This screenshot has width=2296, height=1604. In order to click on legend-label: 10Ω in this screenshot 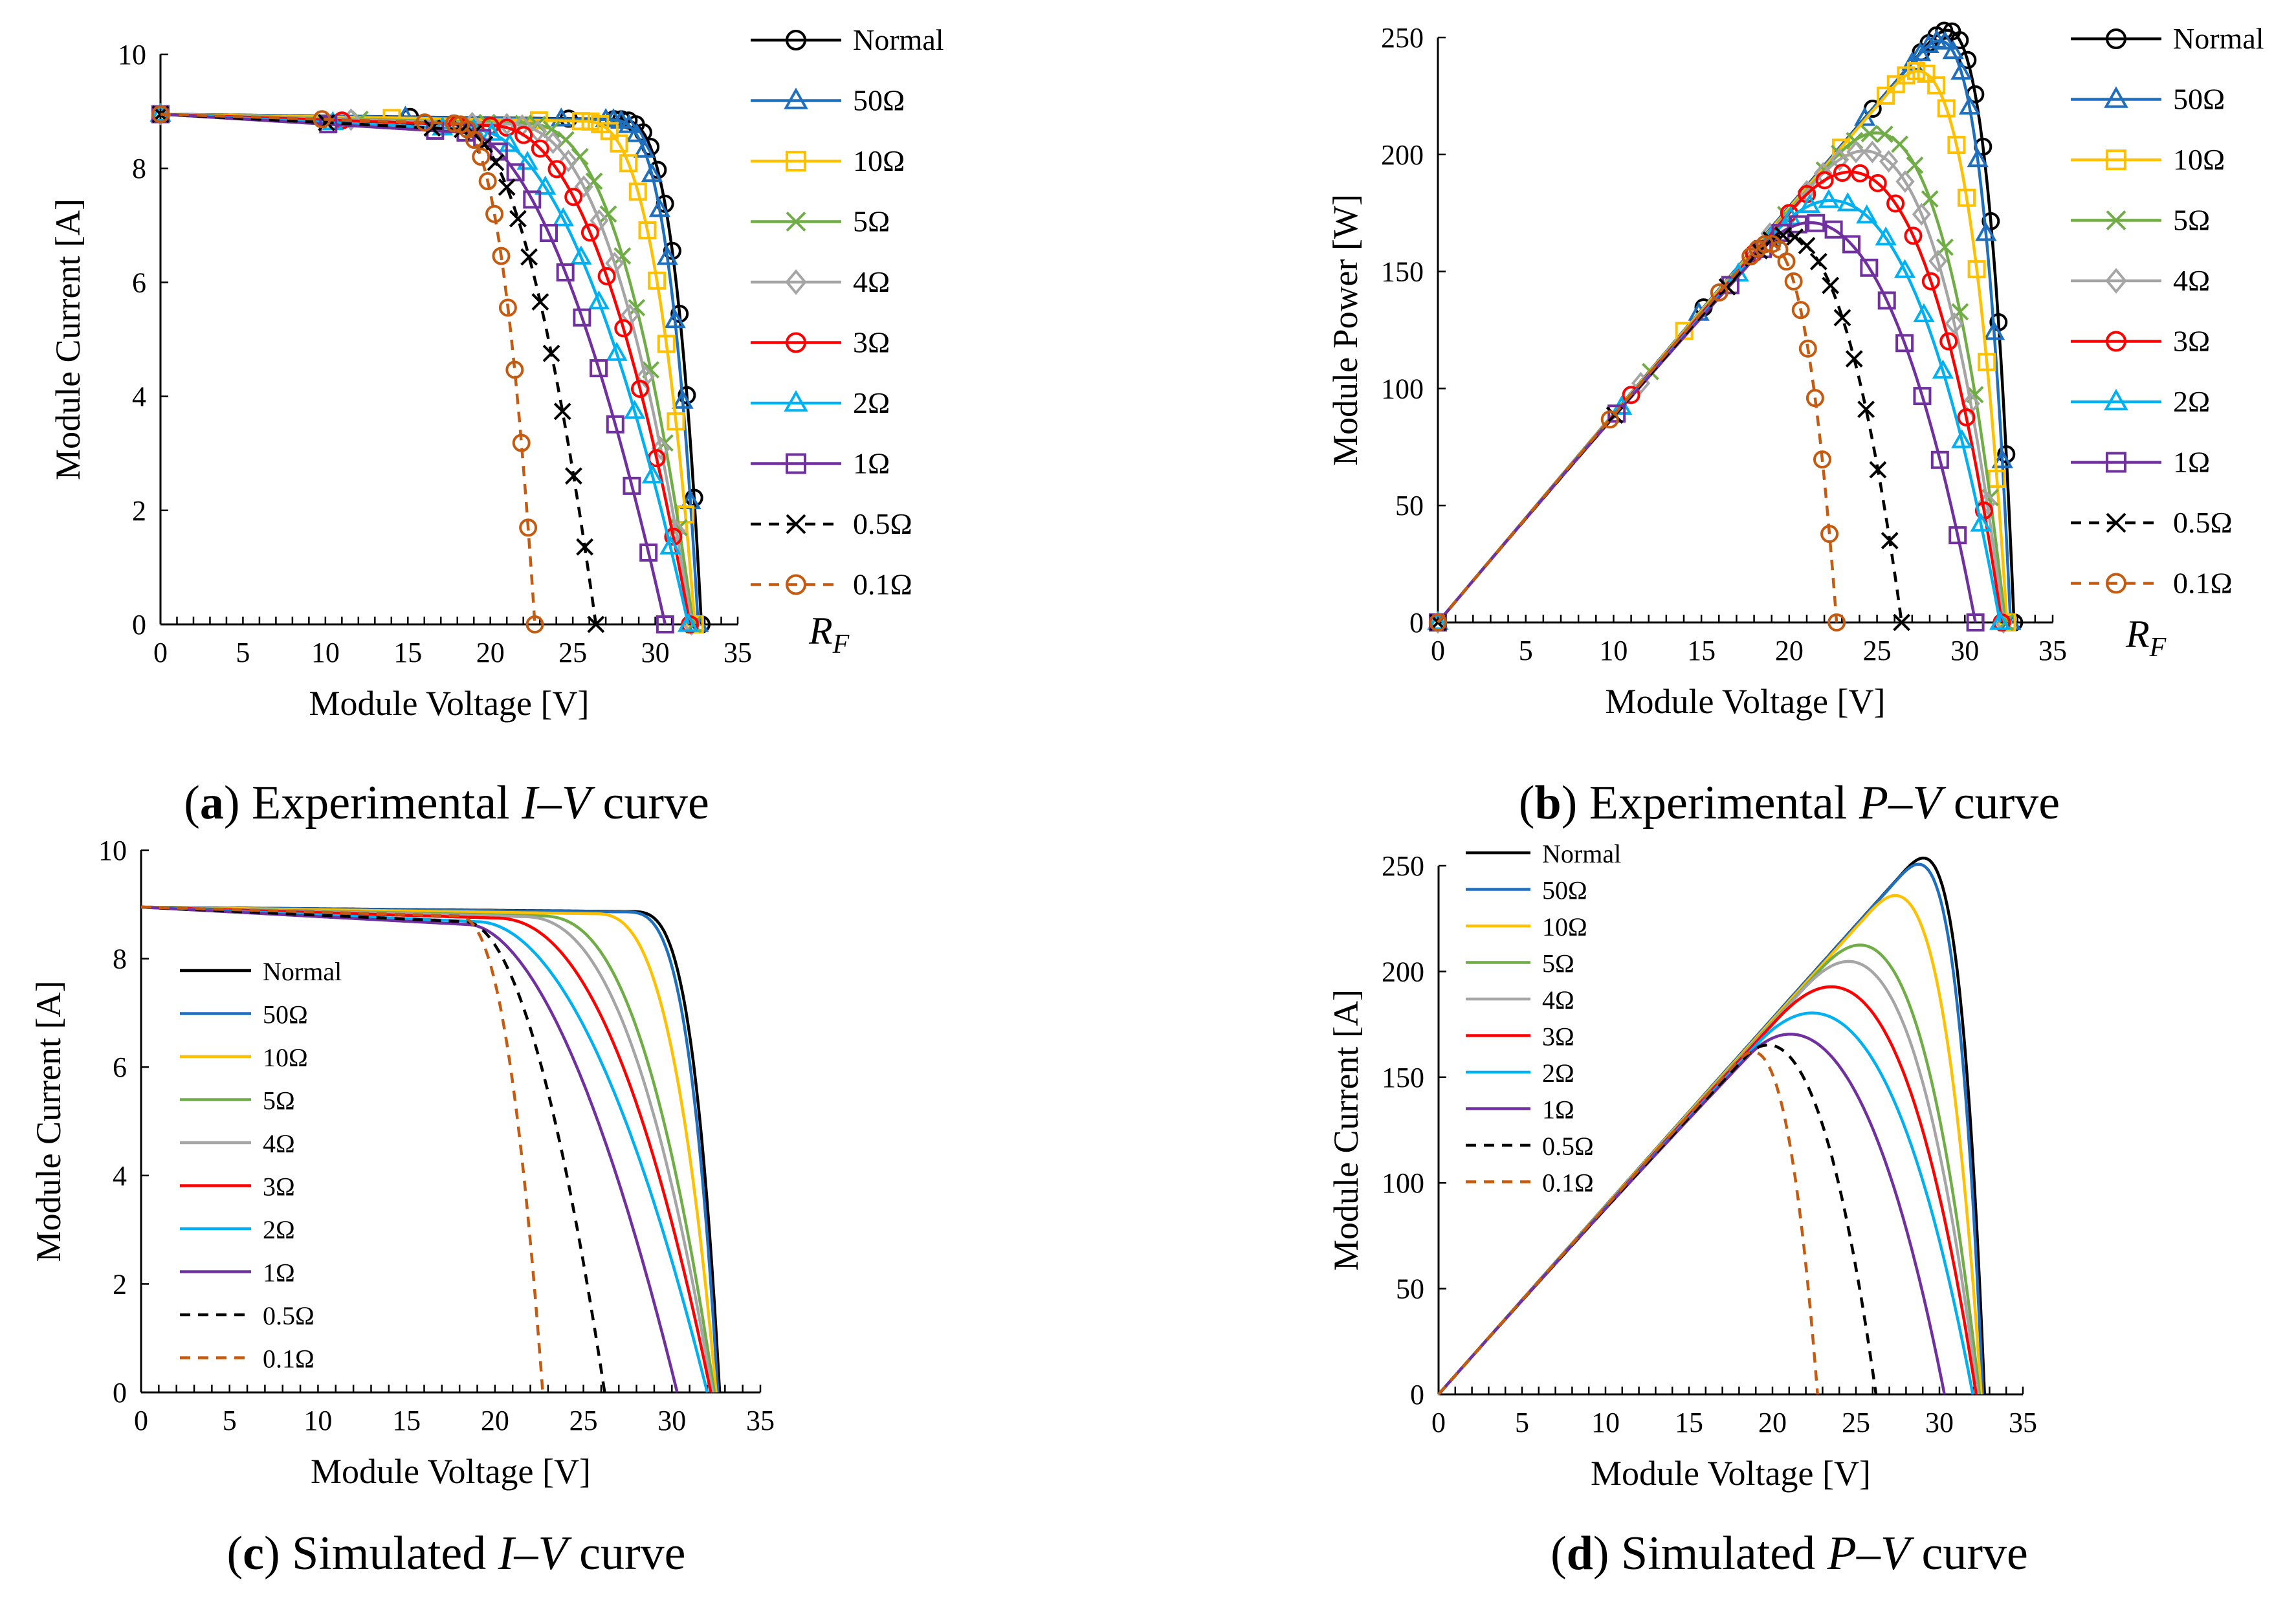, I will do `click(1564, 927)`.